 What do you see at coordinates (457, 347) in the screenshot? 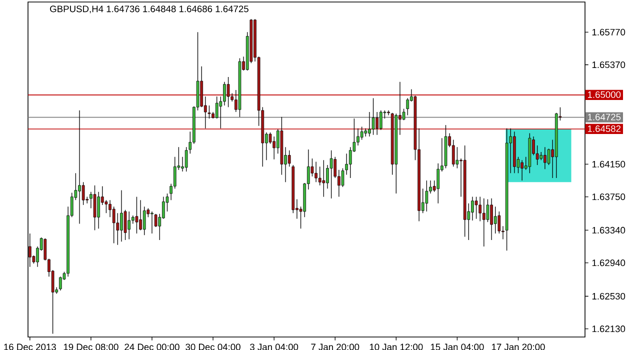
I see `x-tick-label: 15 Jan 04:00` at bounding box center [457, 347].